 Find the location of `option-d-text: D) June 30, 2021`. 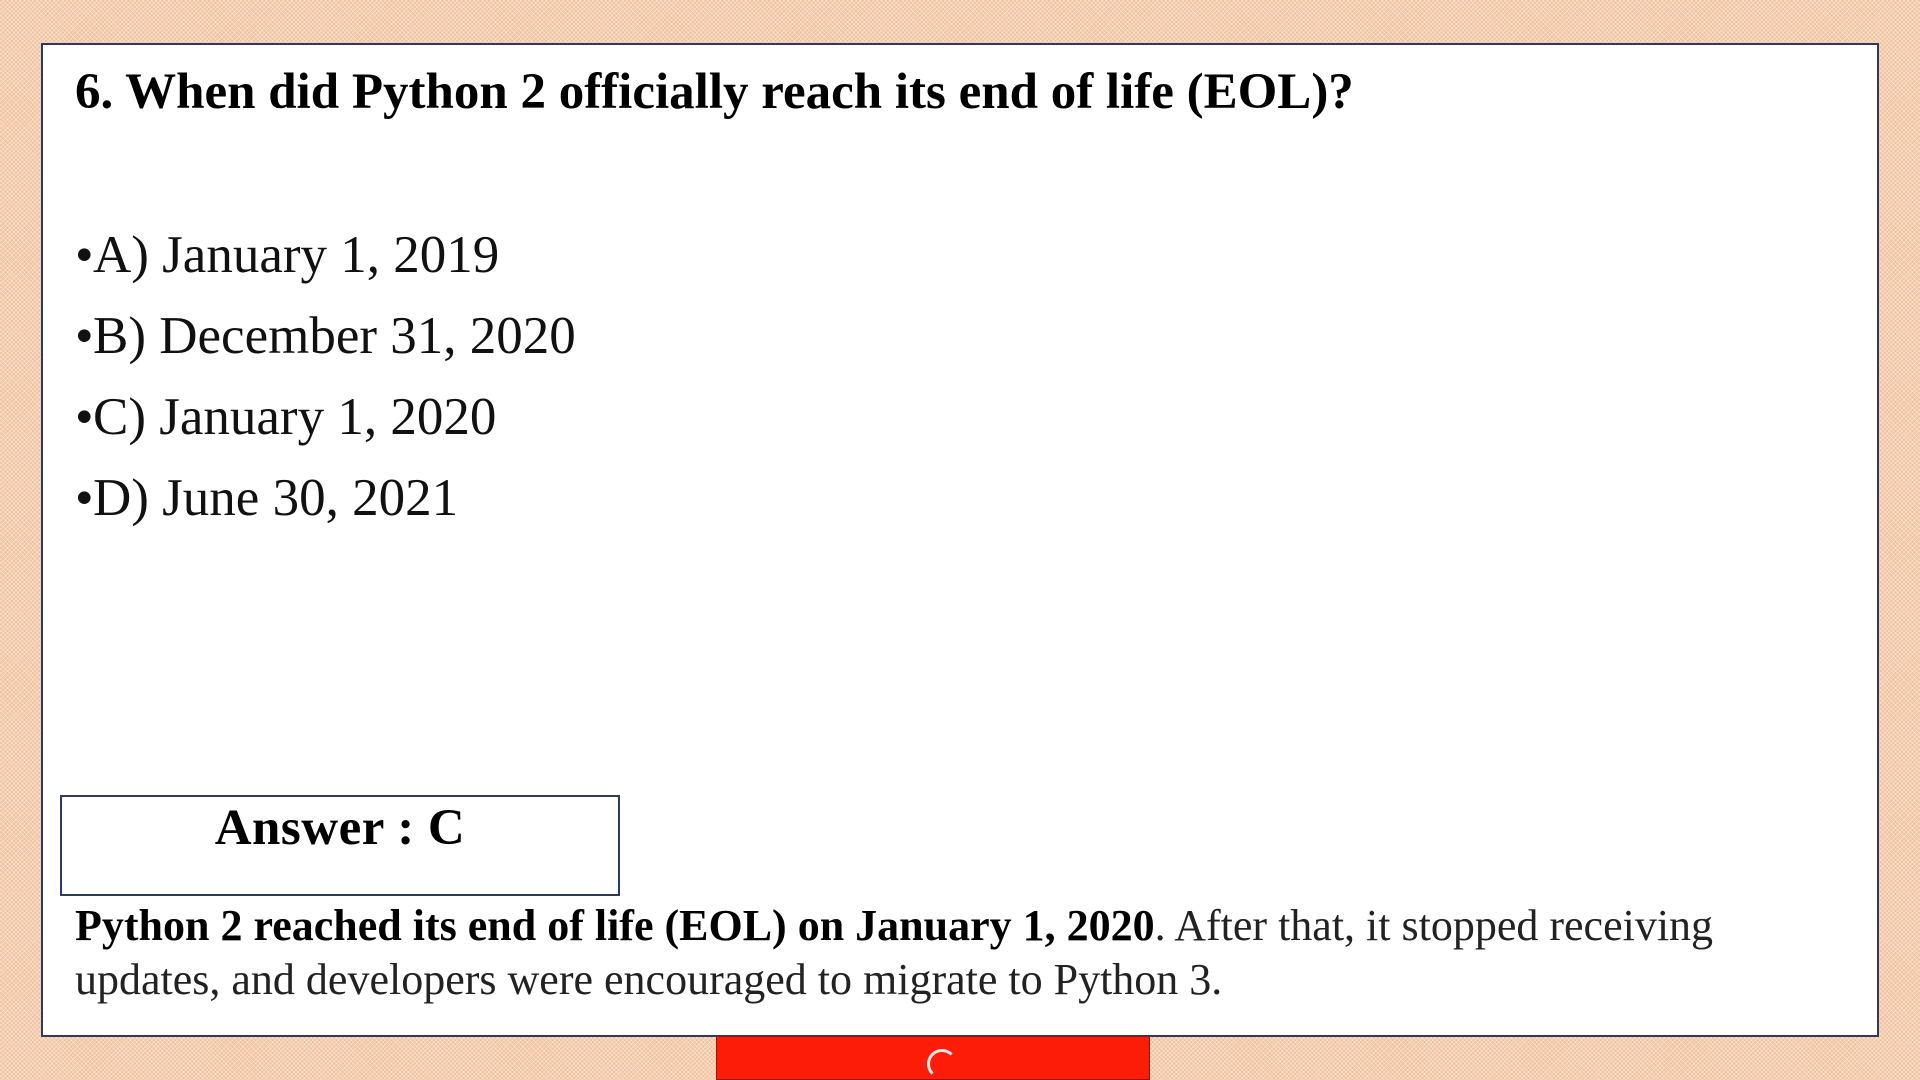

option-d-text: D) June 30, 2021 is located at coordinates (276, 498).